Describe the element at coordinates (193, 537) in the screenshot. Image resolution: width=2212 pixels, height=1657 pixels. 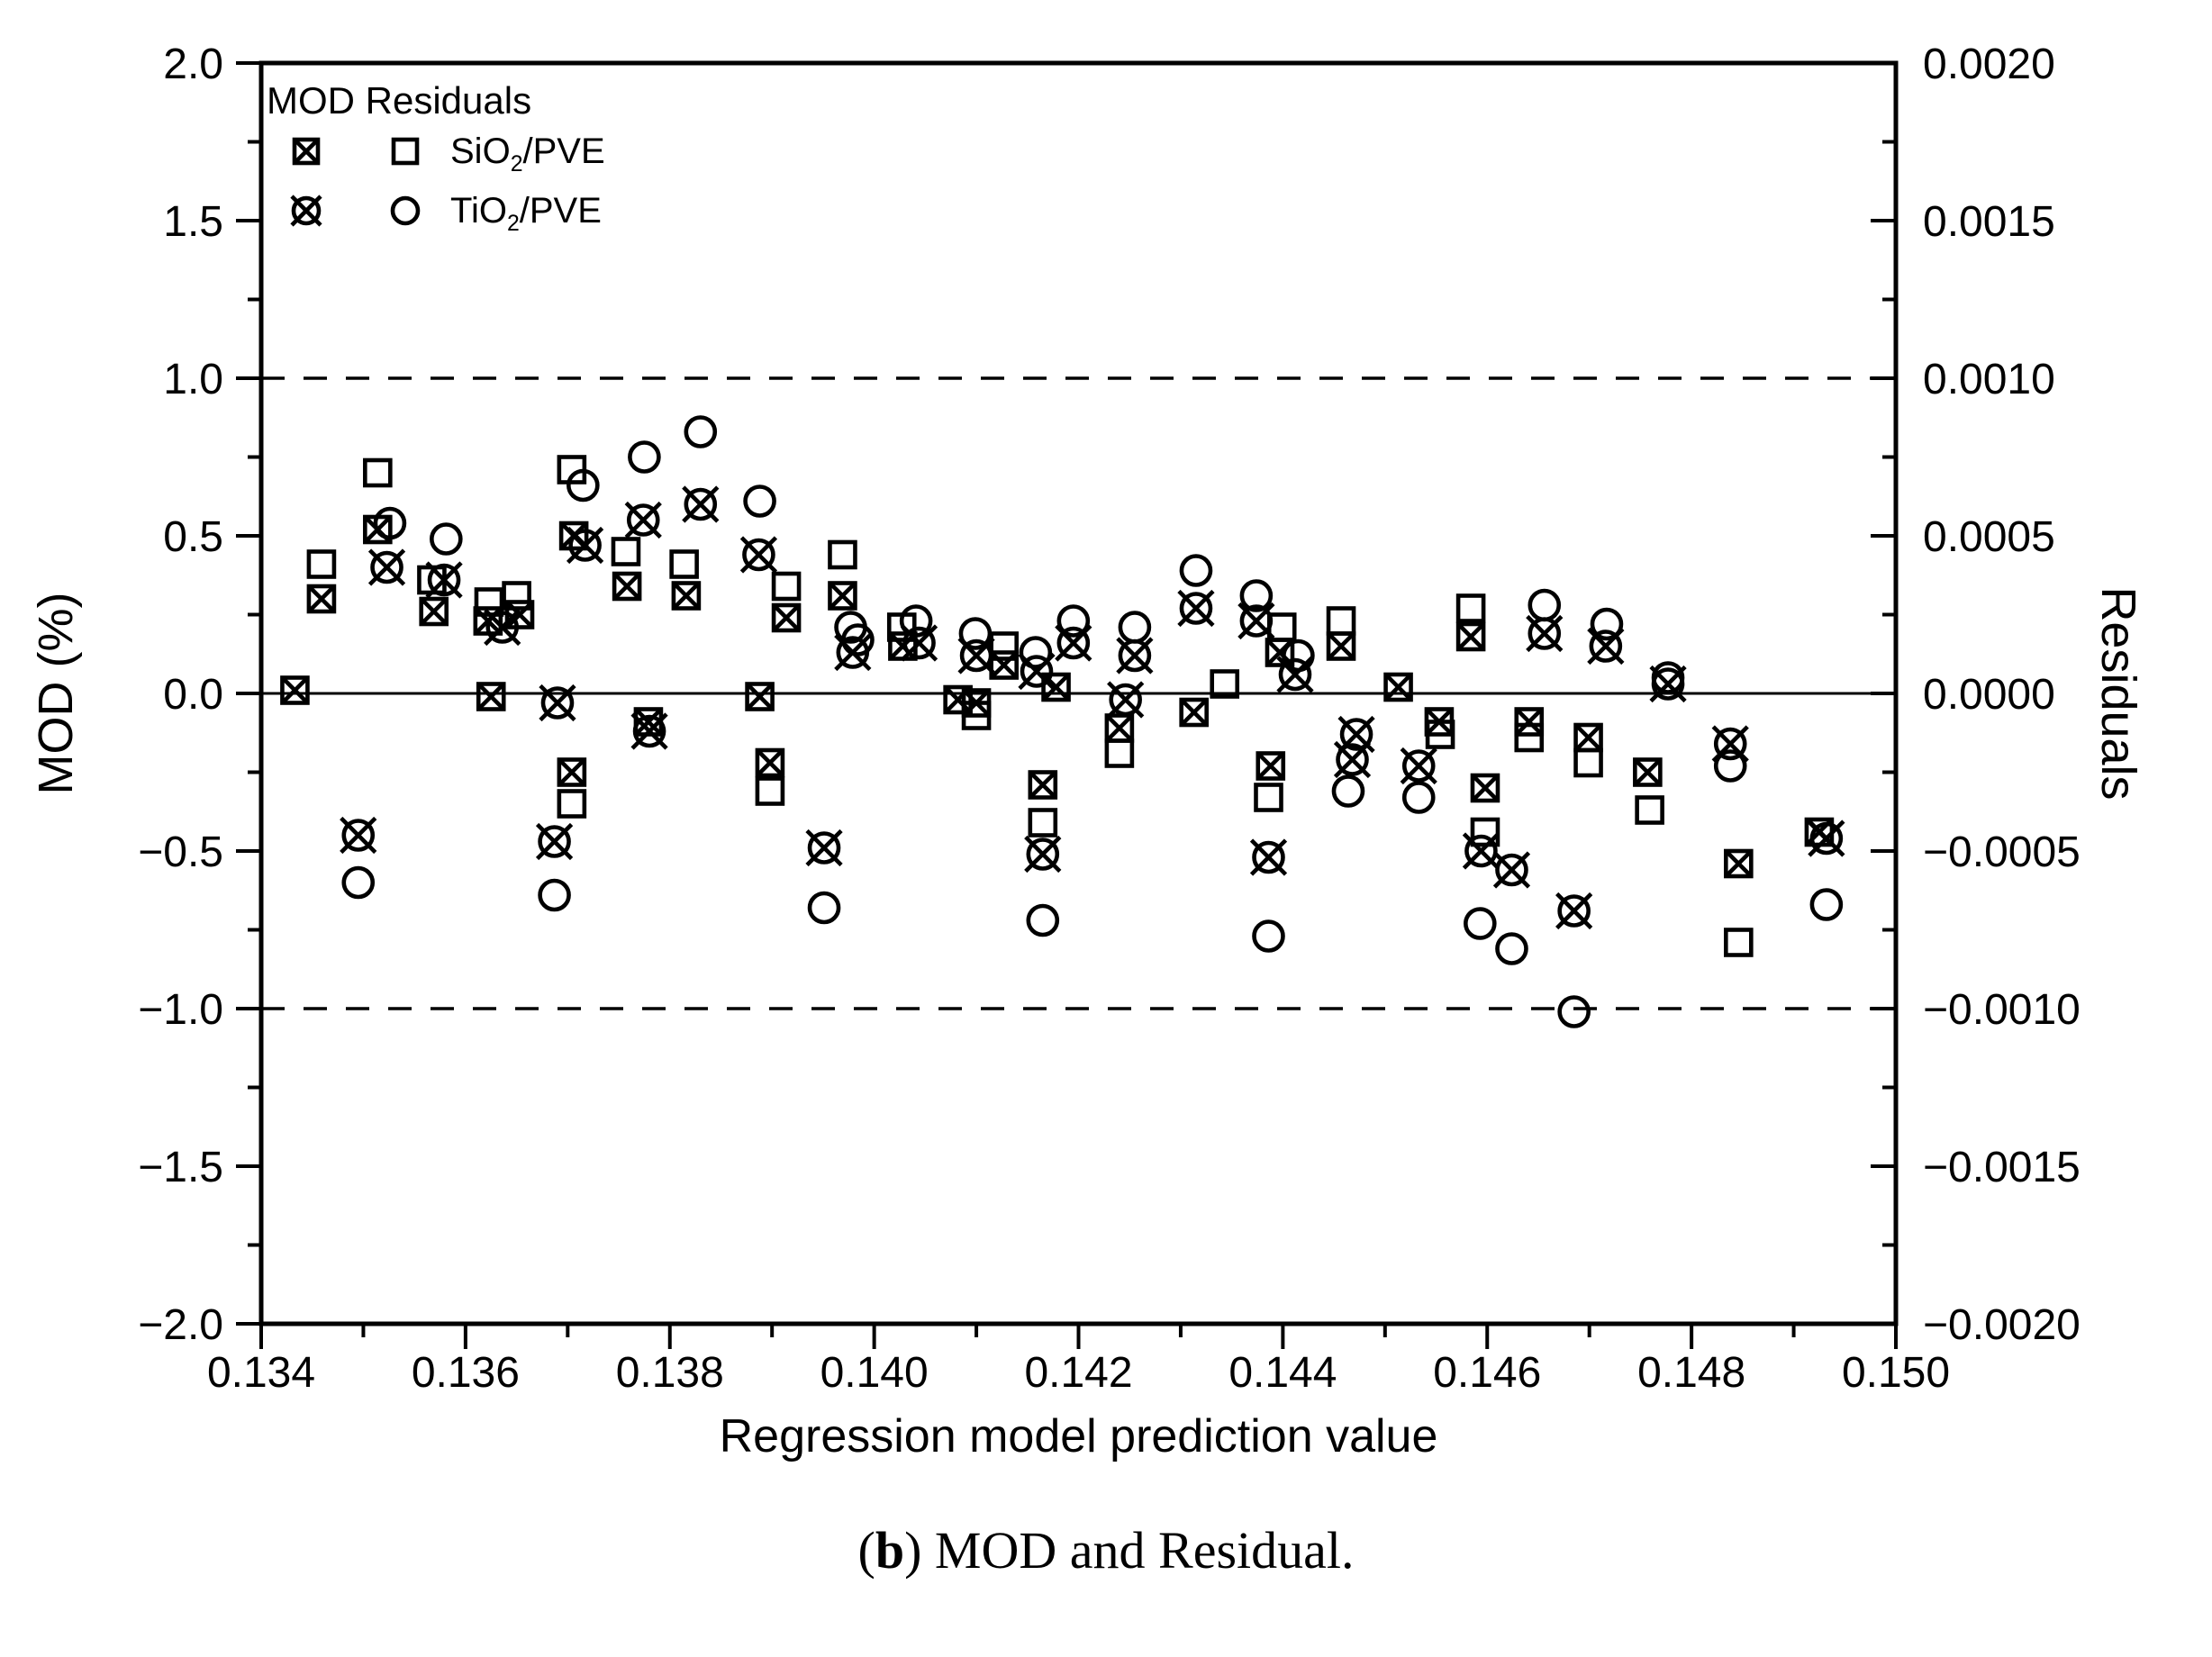
I see `y-left-tick-label: 0.5` at that location.